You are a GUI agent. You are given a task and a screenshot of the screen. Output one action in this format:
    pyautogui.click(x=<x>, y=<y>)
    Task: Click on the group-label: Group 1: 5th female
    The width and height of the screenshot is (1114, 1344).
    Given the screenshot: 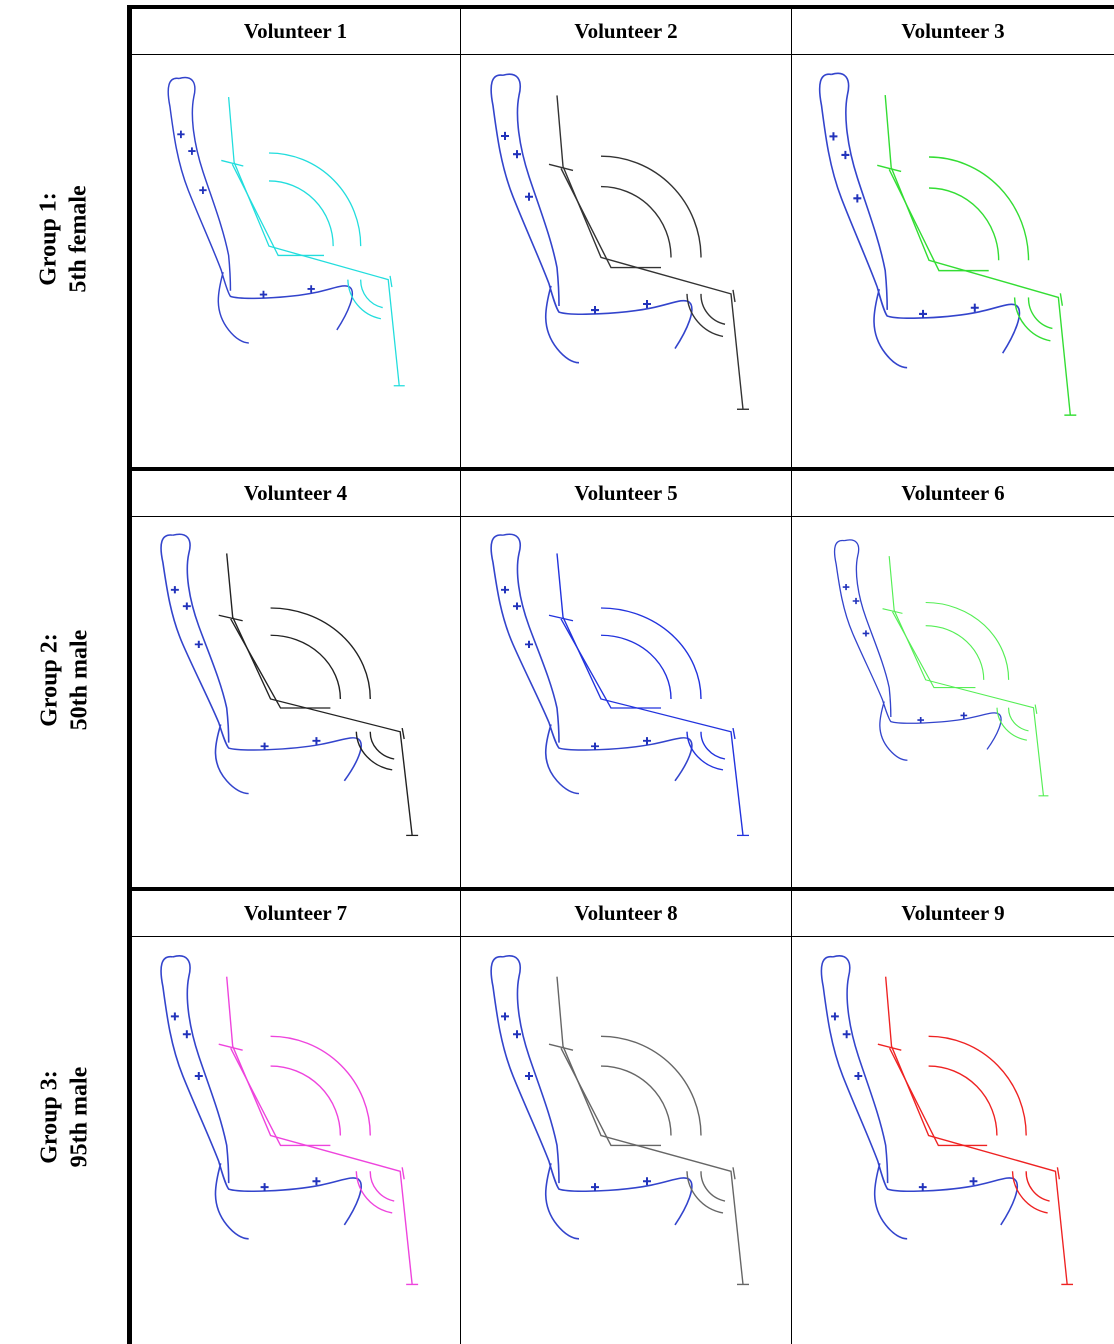 What is the action you would take?
    pyautogui.click(x=64, y=238)
    